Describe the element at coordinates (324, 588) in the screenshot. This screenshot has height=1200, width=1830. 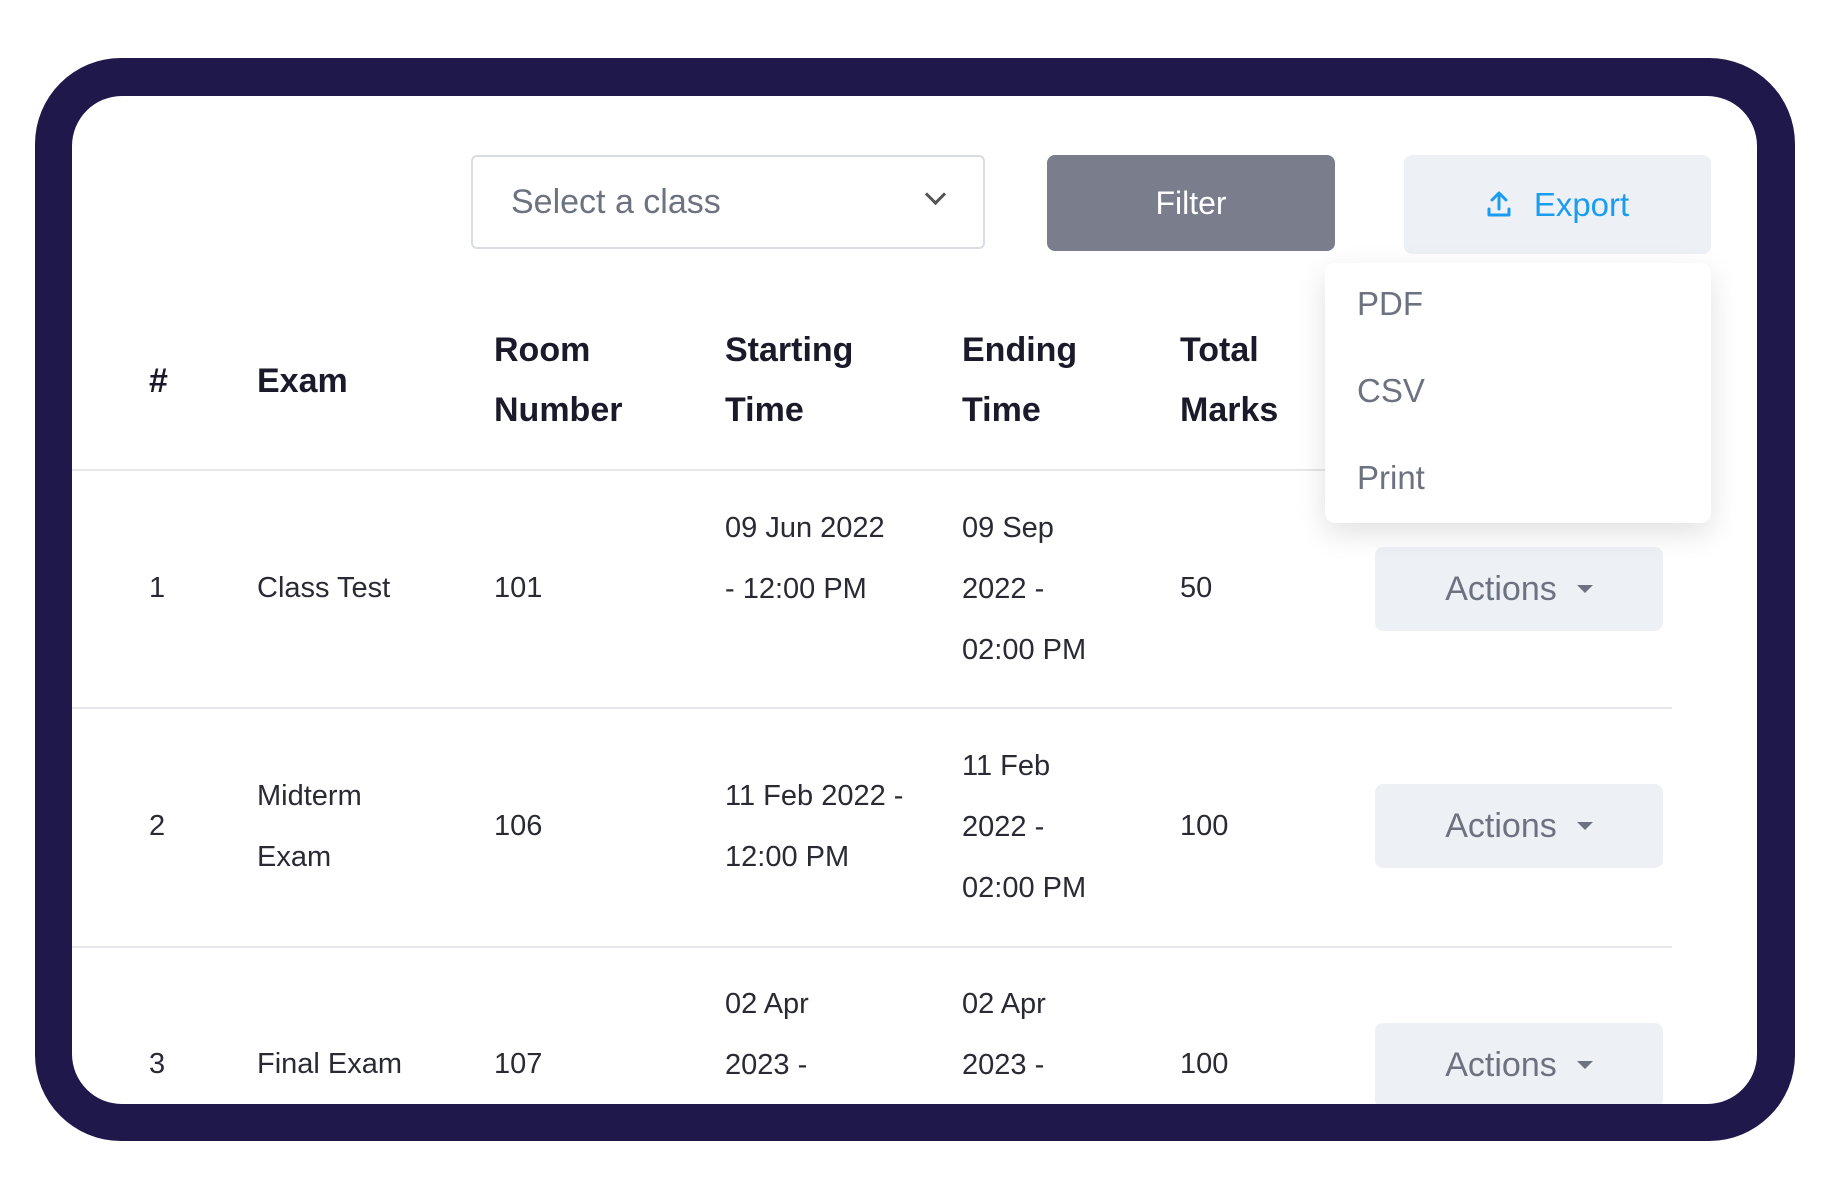
I see `cell-exam: Class Test` at that location.